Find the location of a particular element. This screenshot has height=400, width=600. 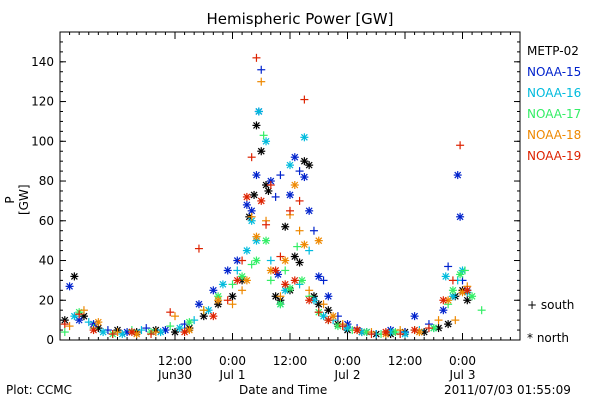

timestamp: 2011/07/03 01:55:09 is located at coordinates (507, 390).